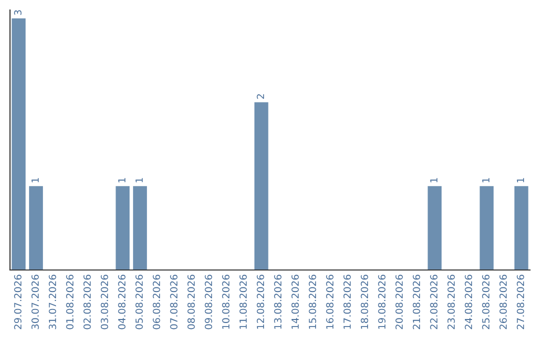  I want to click on x-tick-label: 29.07.2026, so click(18, 302).